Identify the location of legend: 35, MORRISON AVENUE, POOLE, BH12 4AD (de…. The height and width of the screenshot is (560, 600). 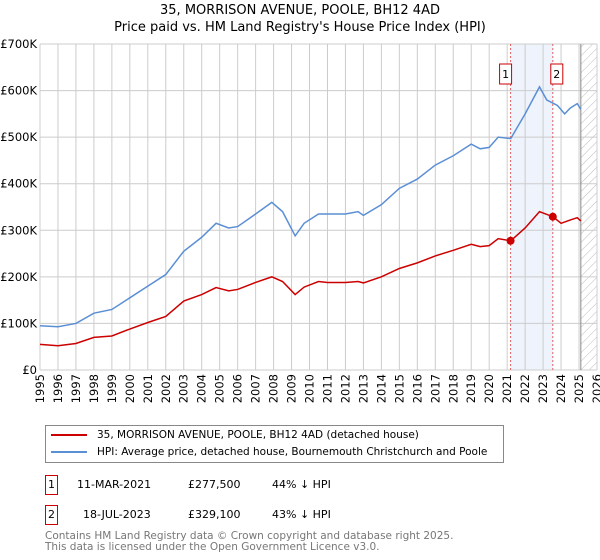
(274, 444).